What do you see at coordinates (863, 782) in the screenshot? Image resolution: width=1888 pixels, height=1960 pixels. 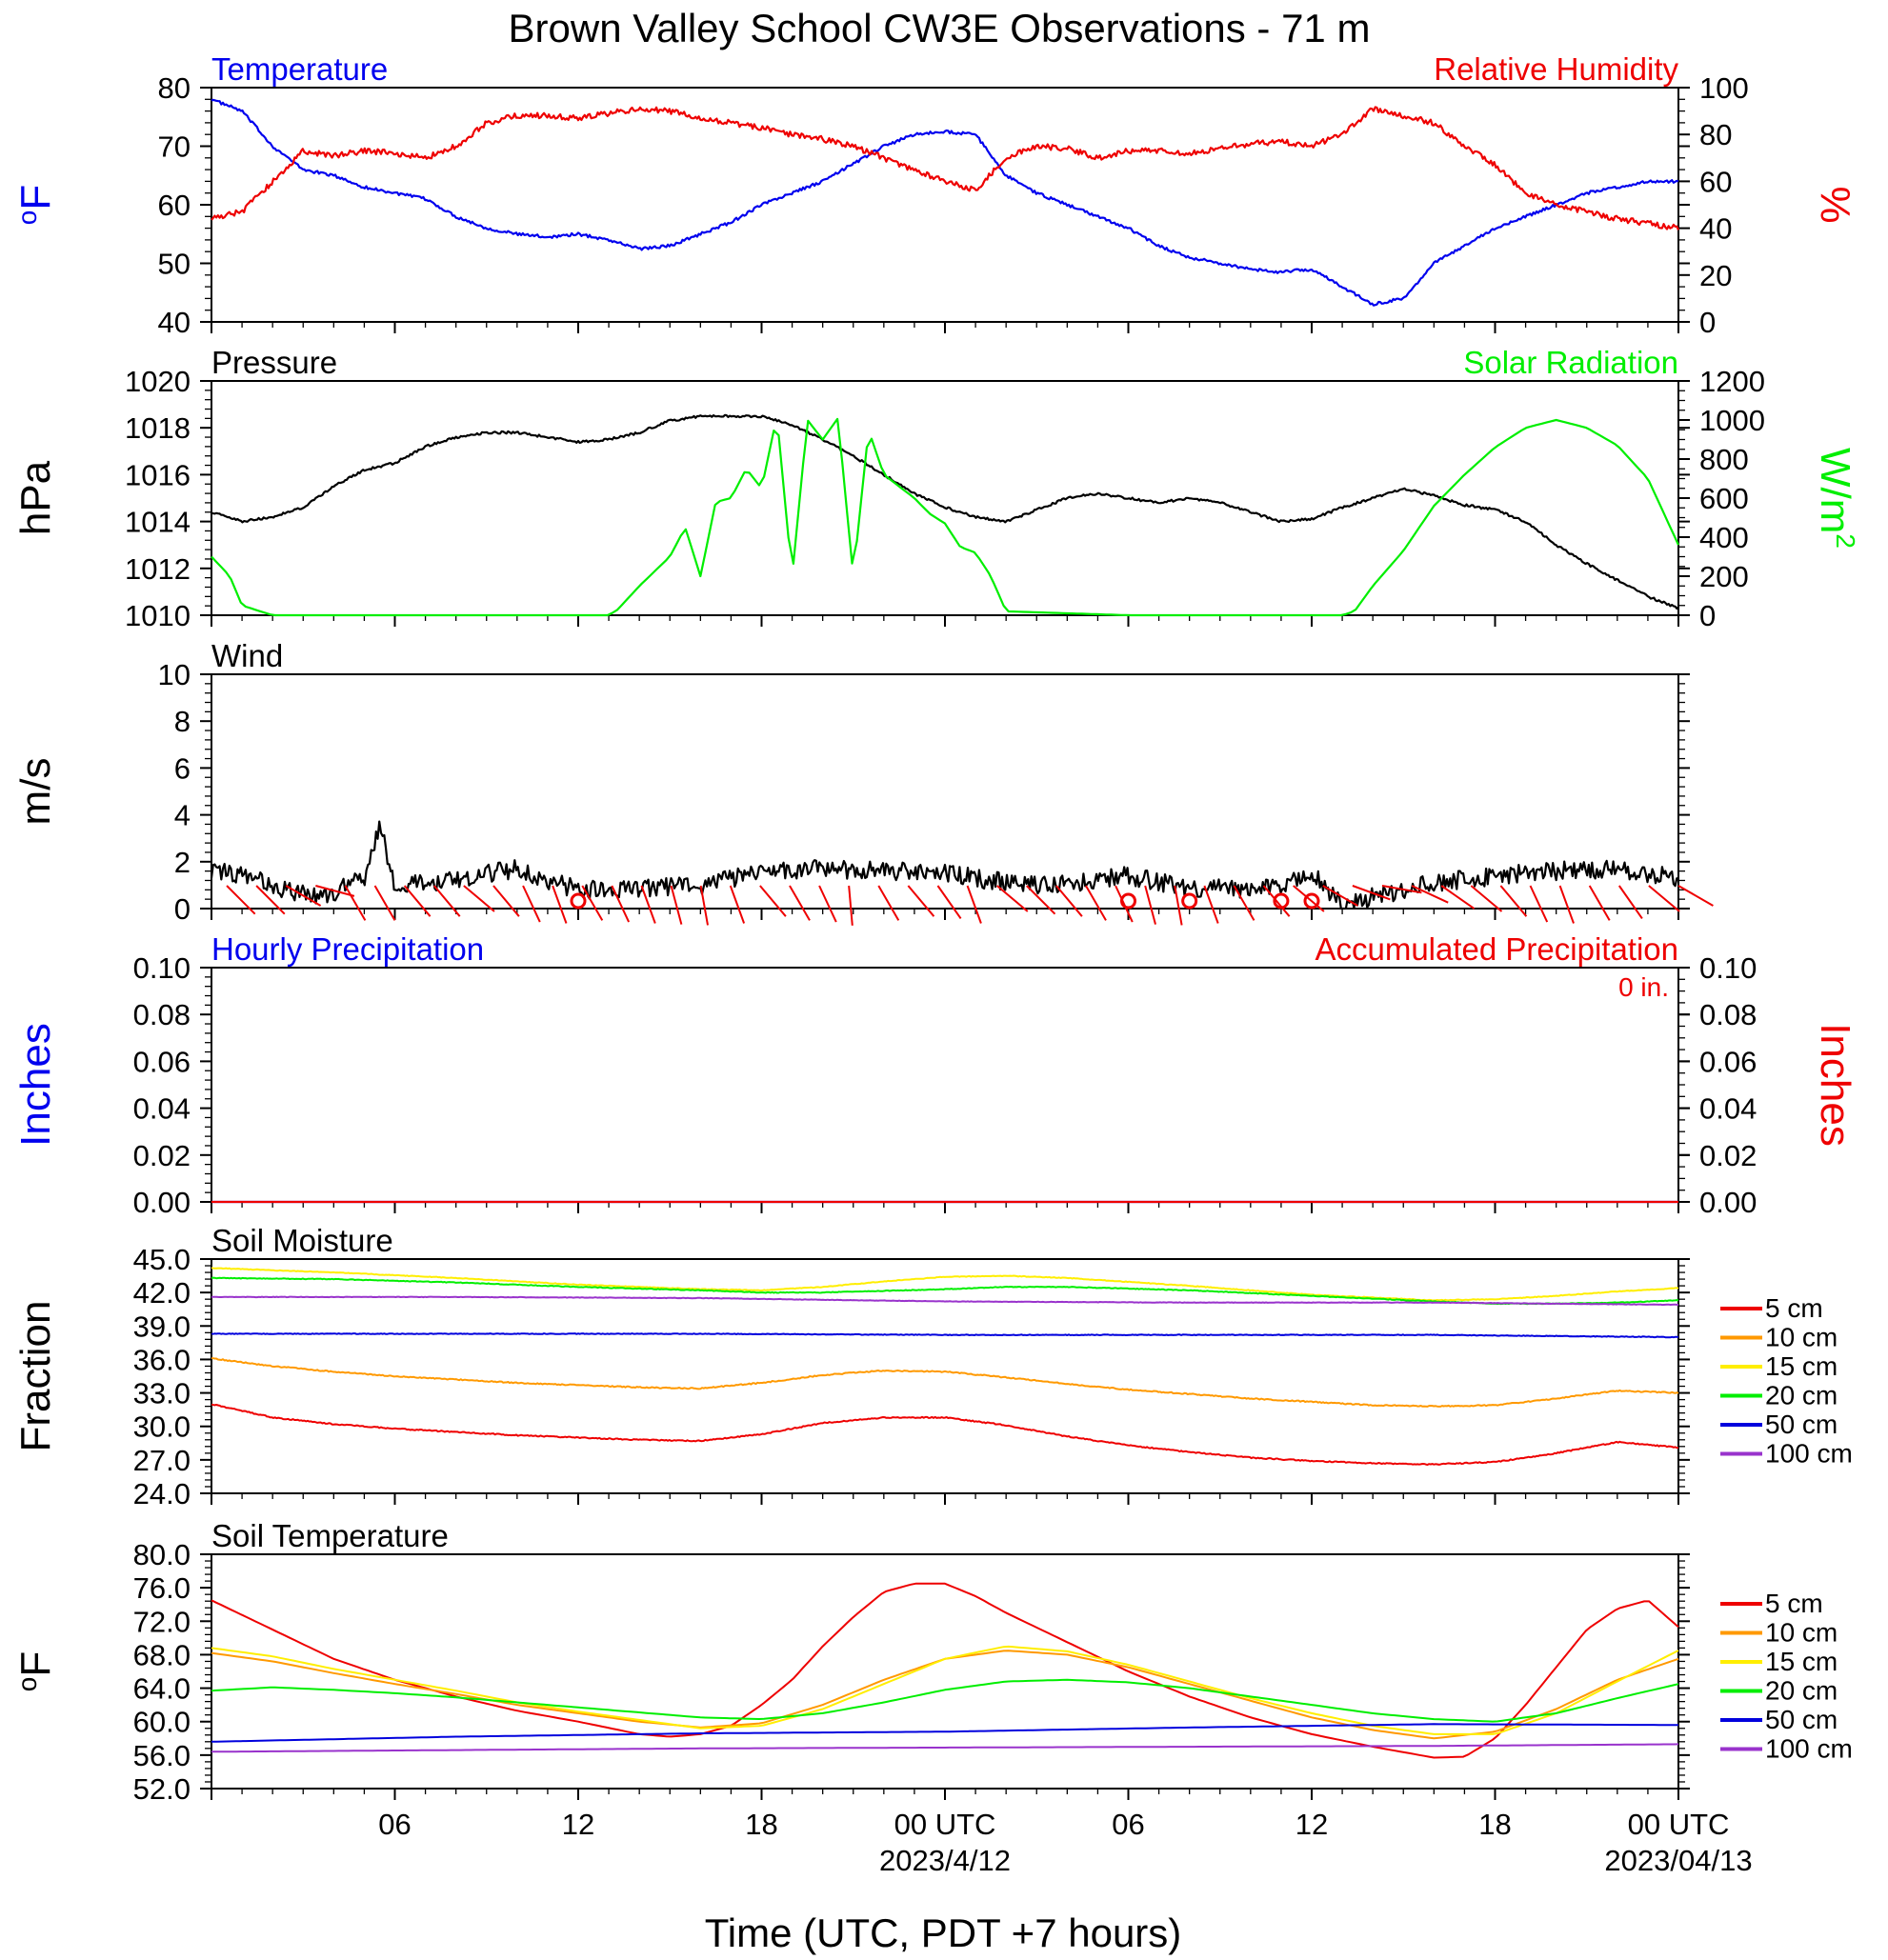 I see `wind-panel: 10 8 6 4 2 0 Wind m/s` at bounding box center [863, 782].